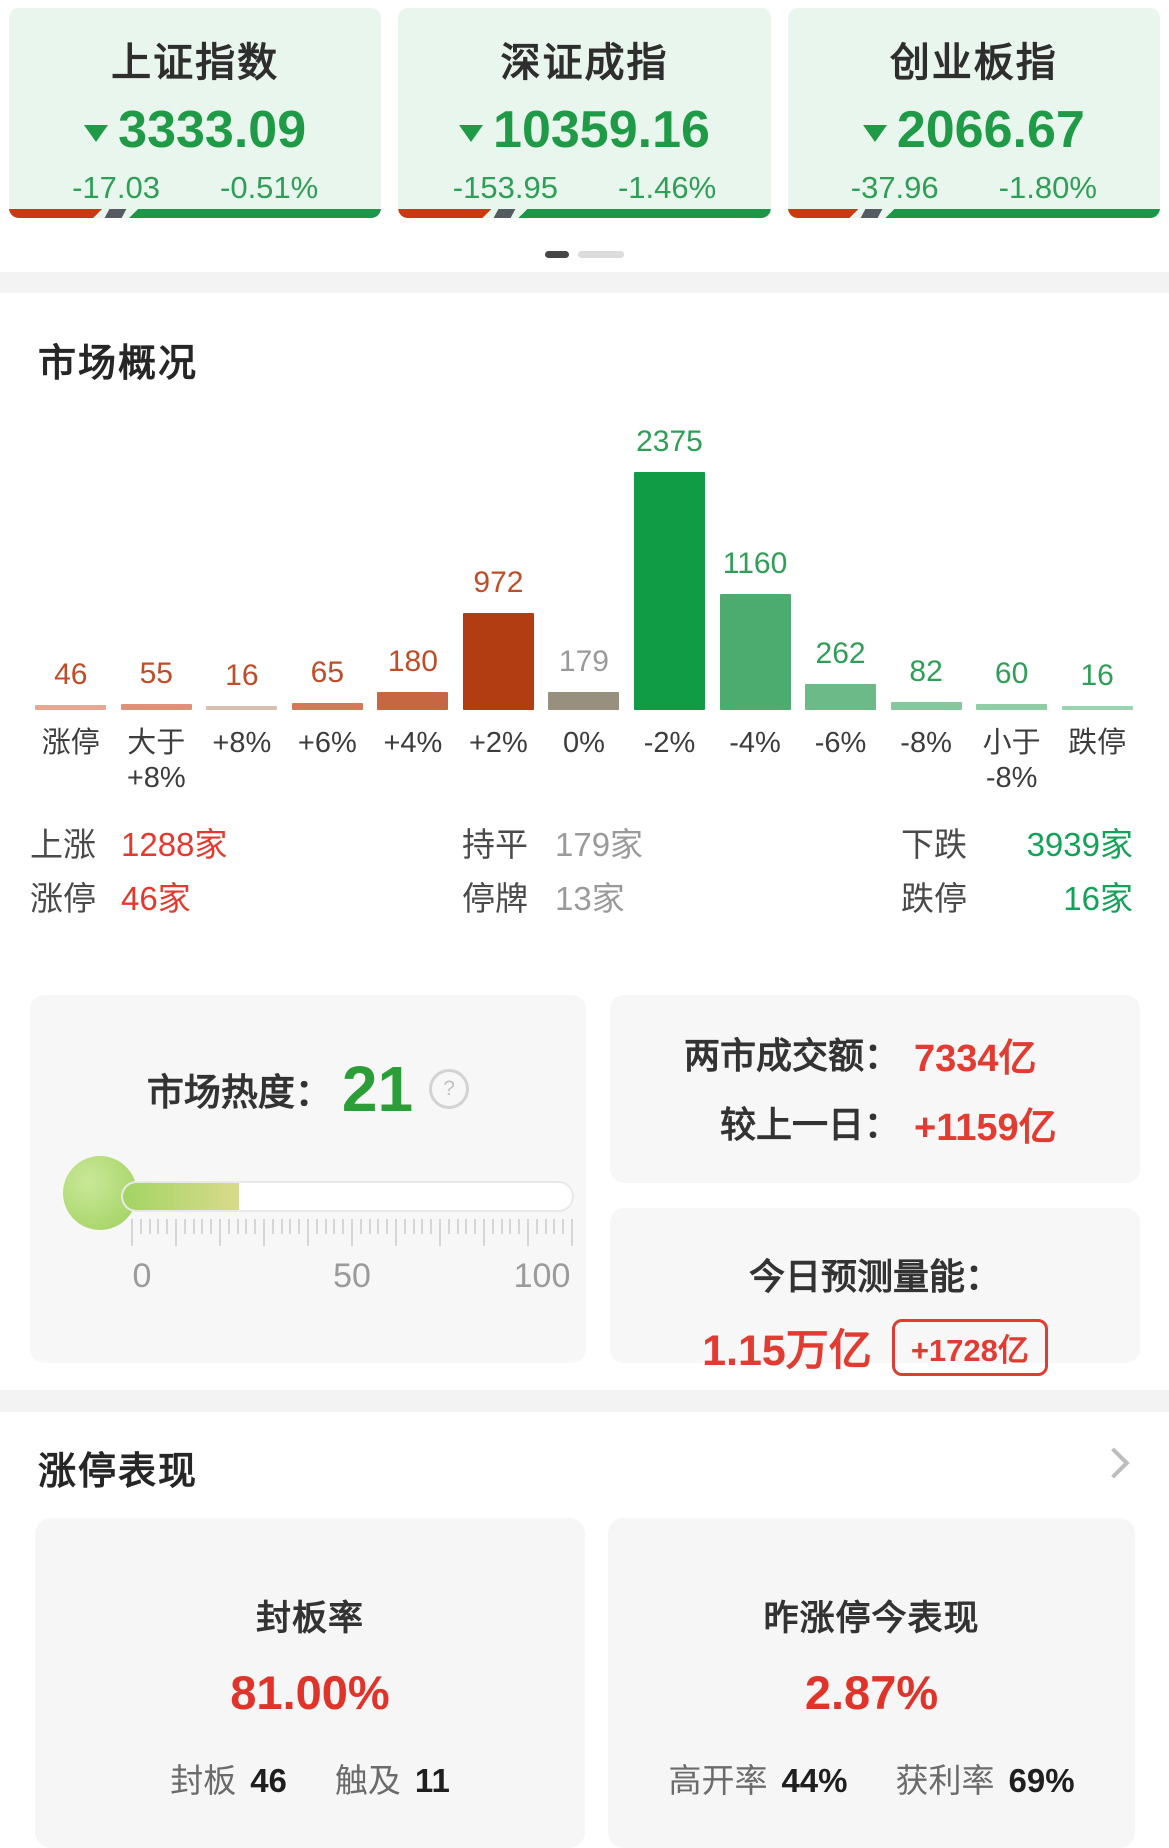 The width and height of the screenshot is (1169, 1848). I want to click on market-heat-card: 市场热度： 21 ? 0 50 100, so click(308, 1179).